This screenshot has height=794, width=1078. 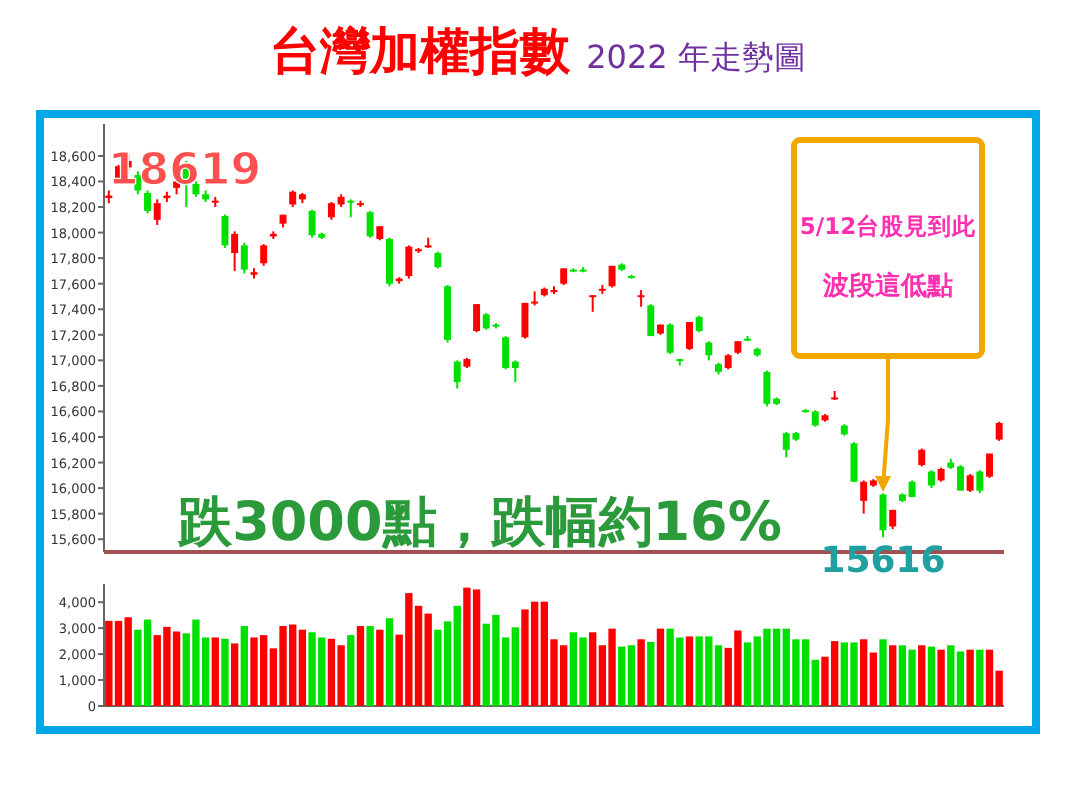 What do you see at coordinates (889, 226) in the screenshot?
I see `annotation: 5/12台股見到此` at bounding box center [889, 226].